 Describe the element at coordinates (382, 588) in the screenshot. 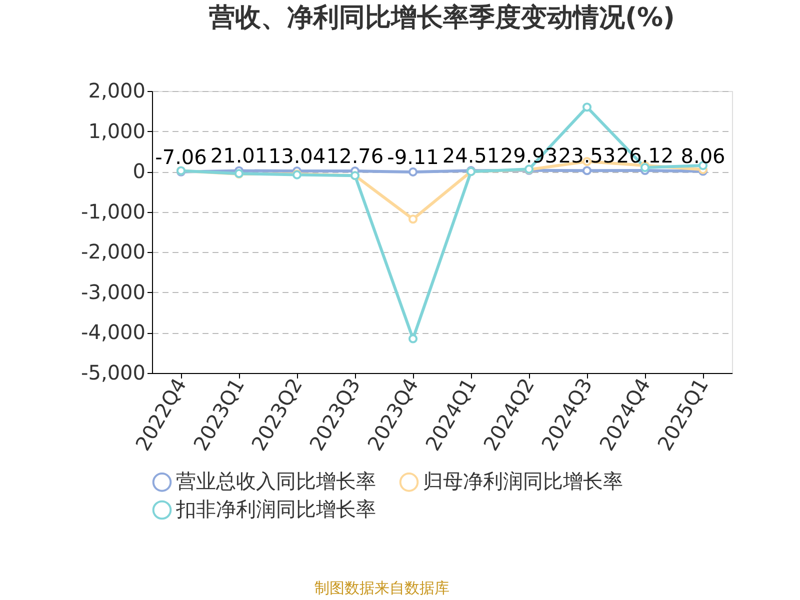

I see `text: 制图数据来自数据库` at that location.